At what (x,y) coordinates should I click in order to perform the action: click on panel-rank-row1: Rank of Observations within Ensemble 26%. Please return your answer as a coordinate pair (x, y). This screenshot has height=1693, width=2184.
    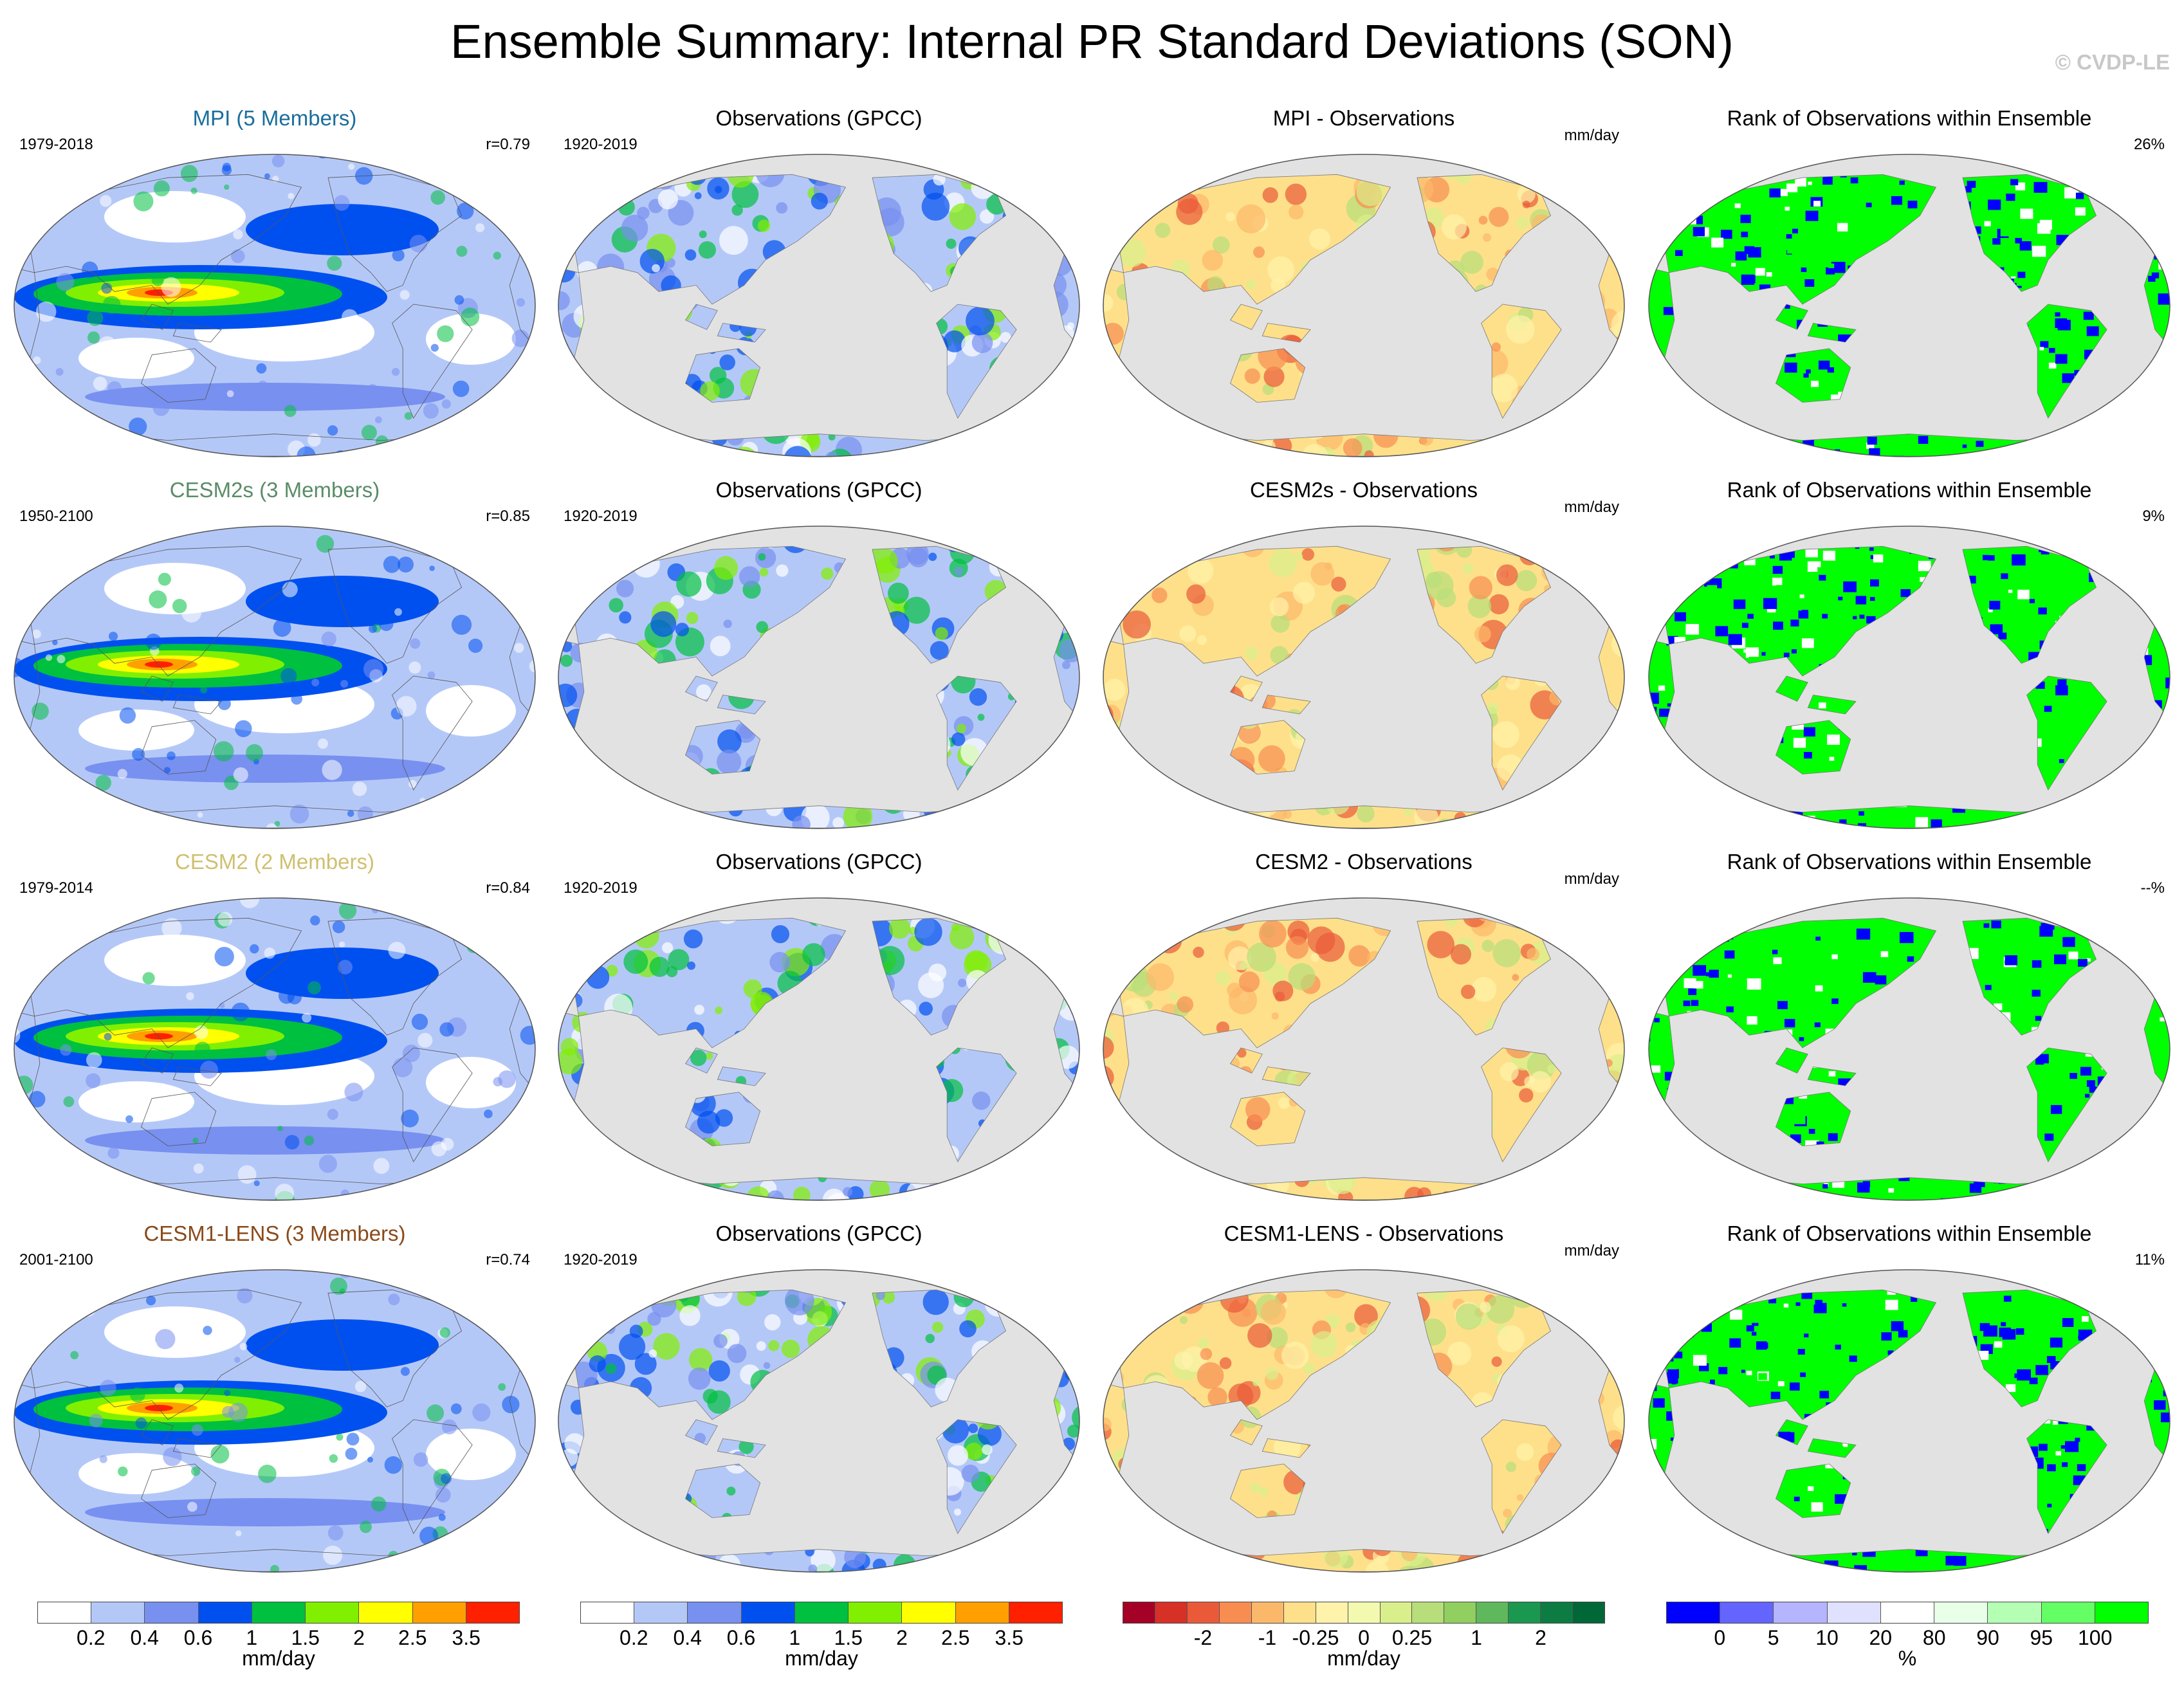
    Looking at the image, I should click on (1909, 286).